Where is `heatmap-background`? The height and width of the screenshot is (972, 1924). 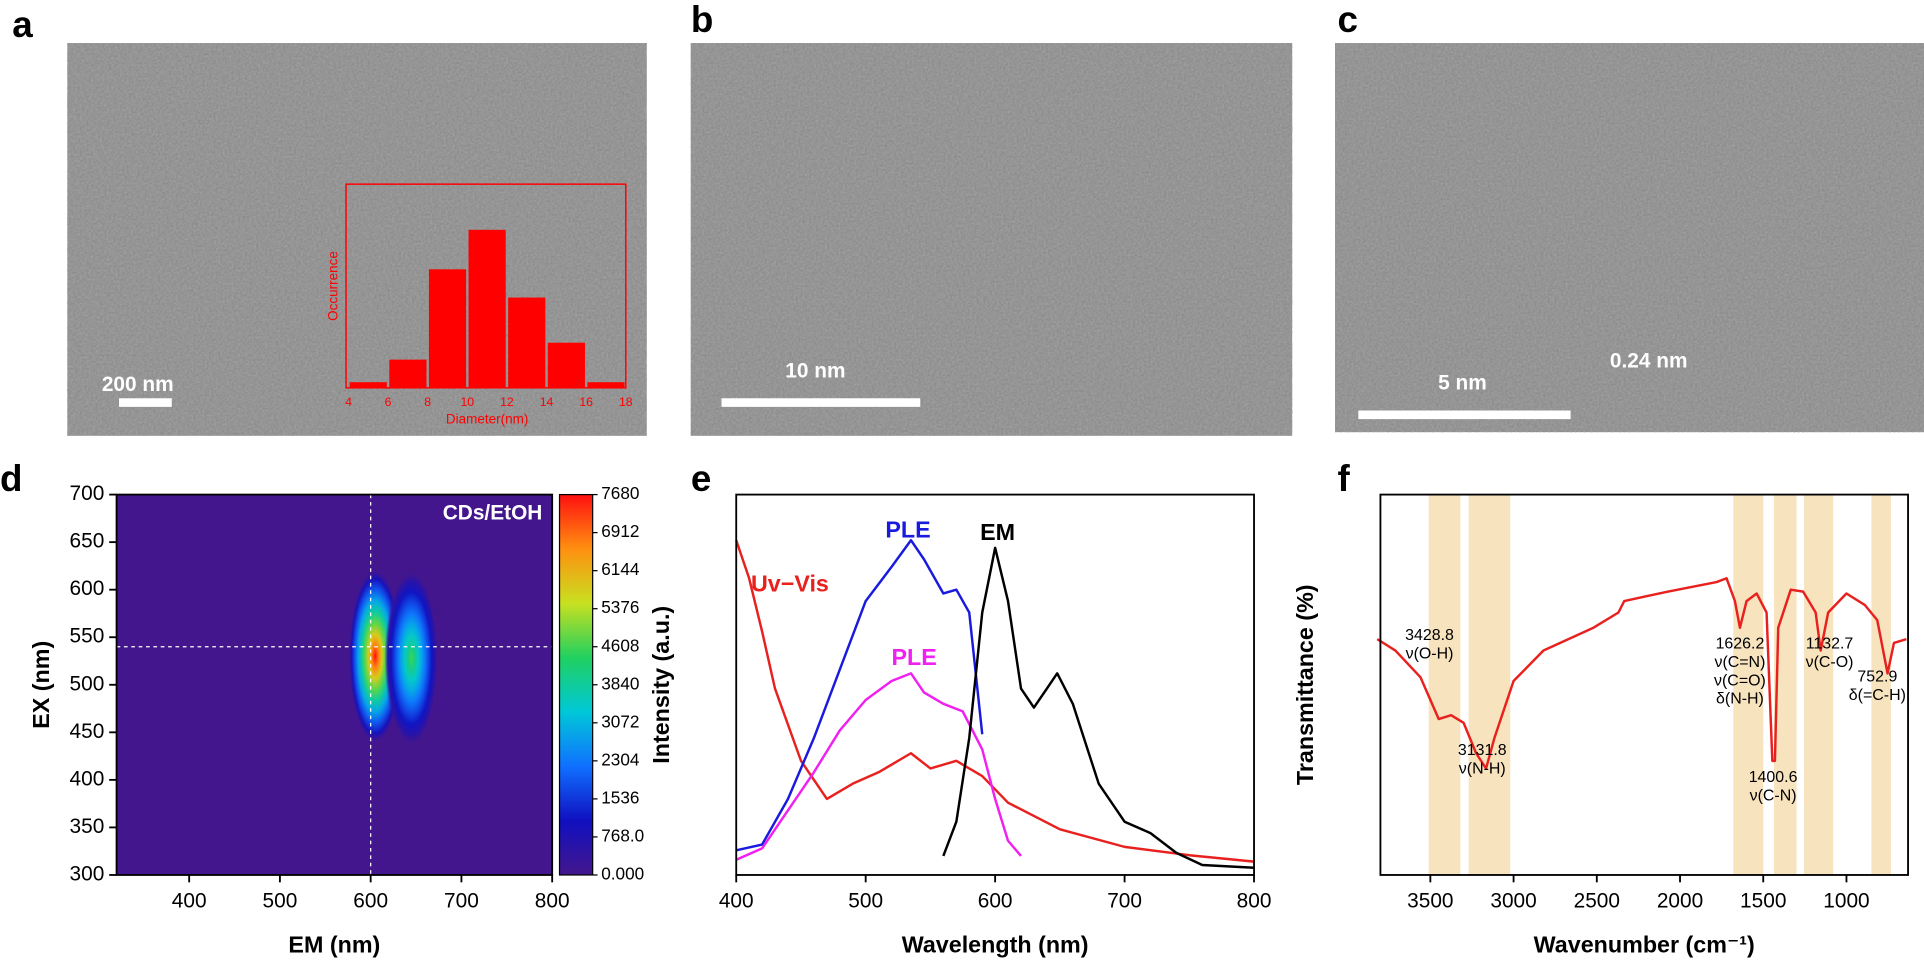 heatmap-background is located at coordinates (334, 684).